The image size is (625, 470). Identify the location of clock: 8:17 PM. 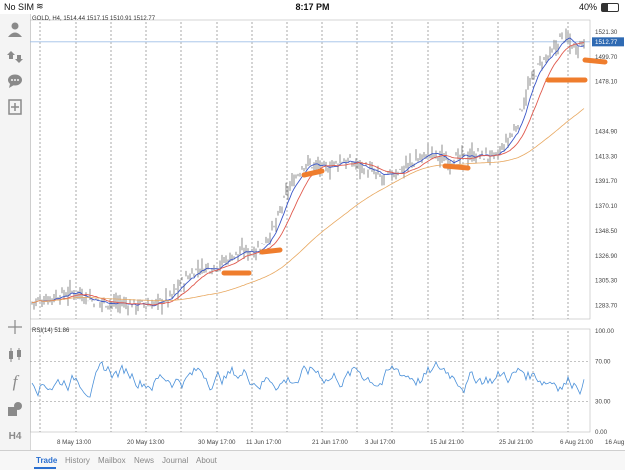
(312, 7).